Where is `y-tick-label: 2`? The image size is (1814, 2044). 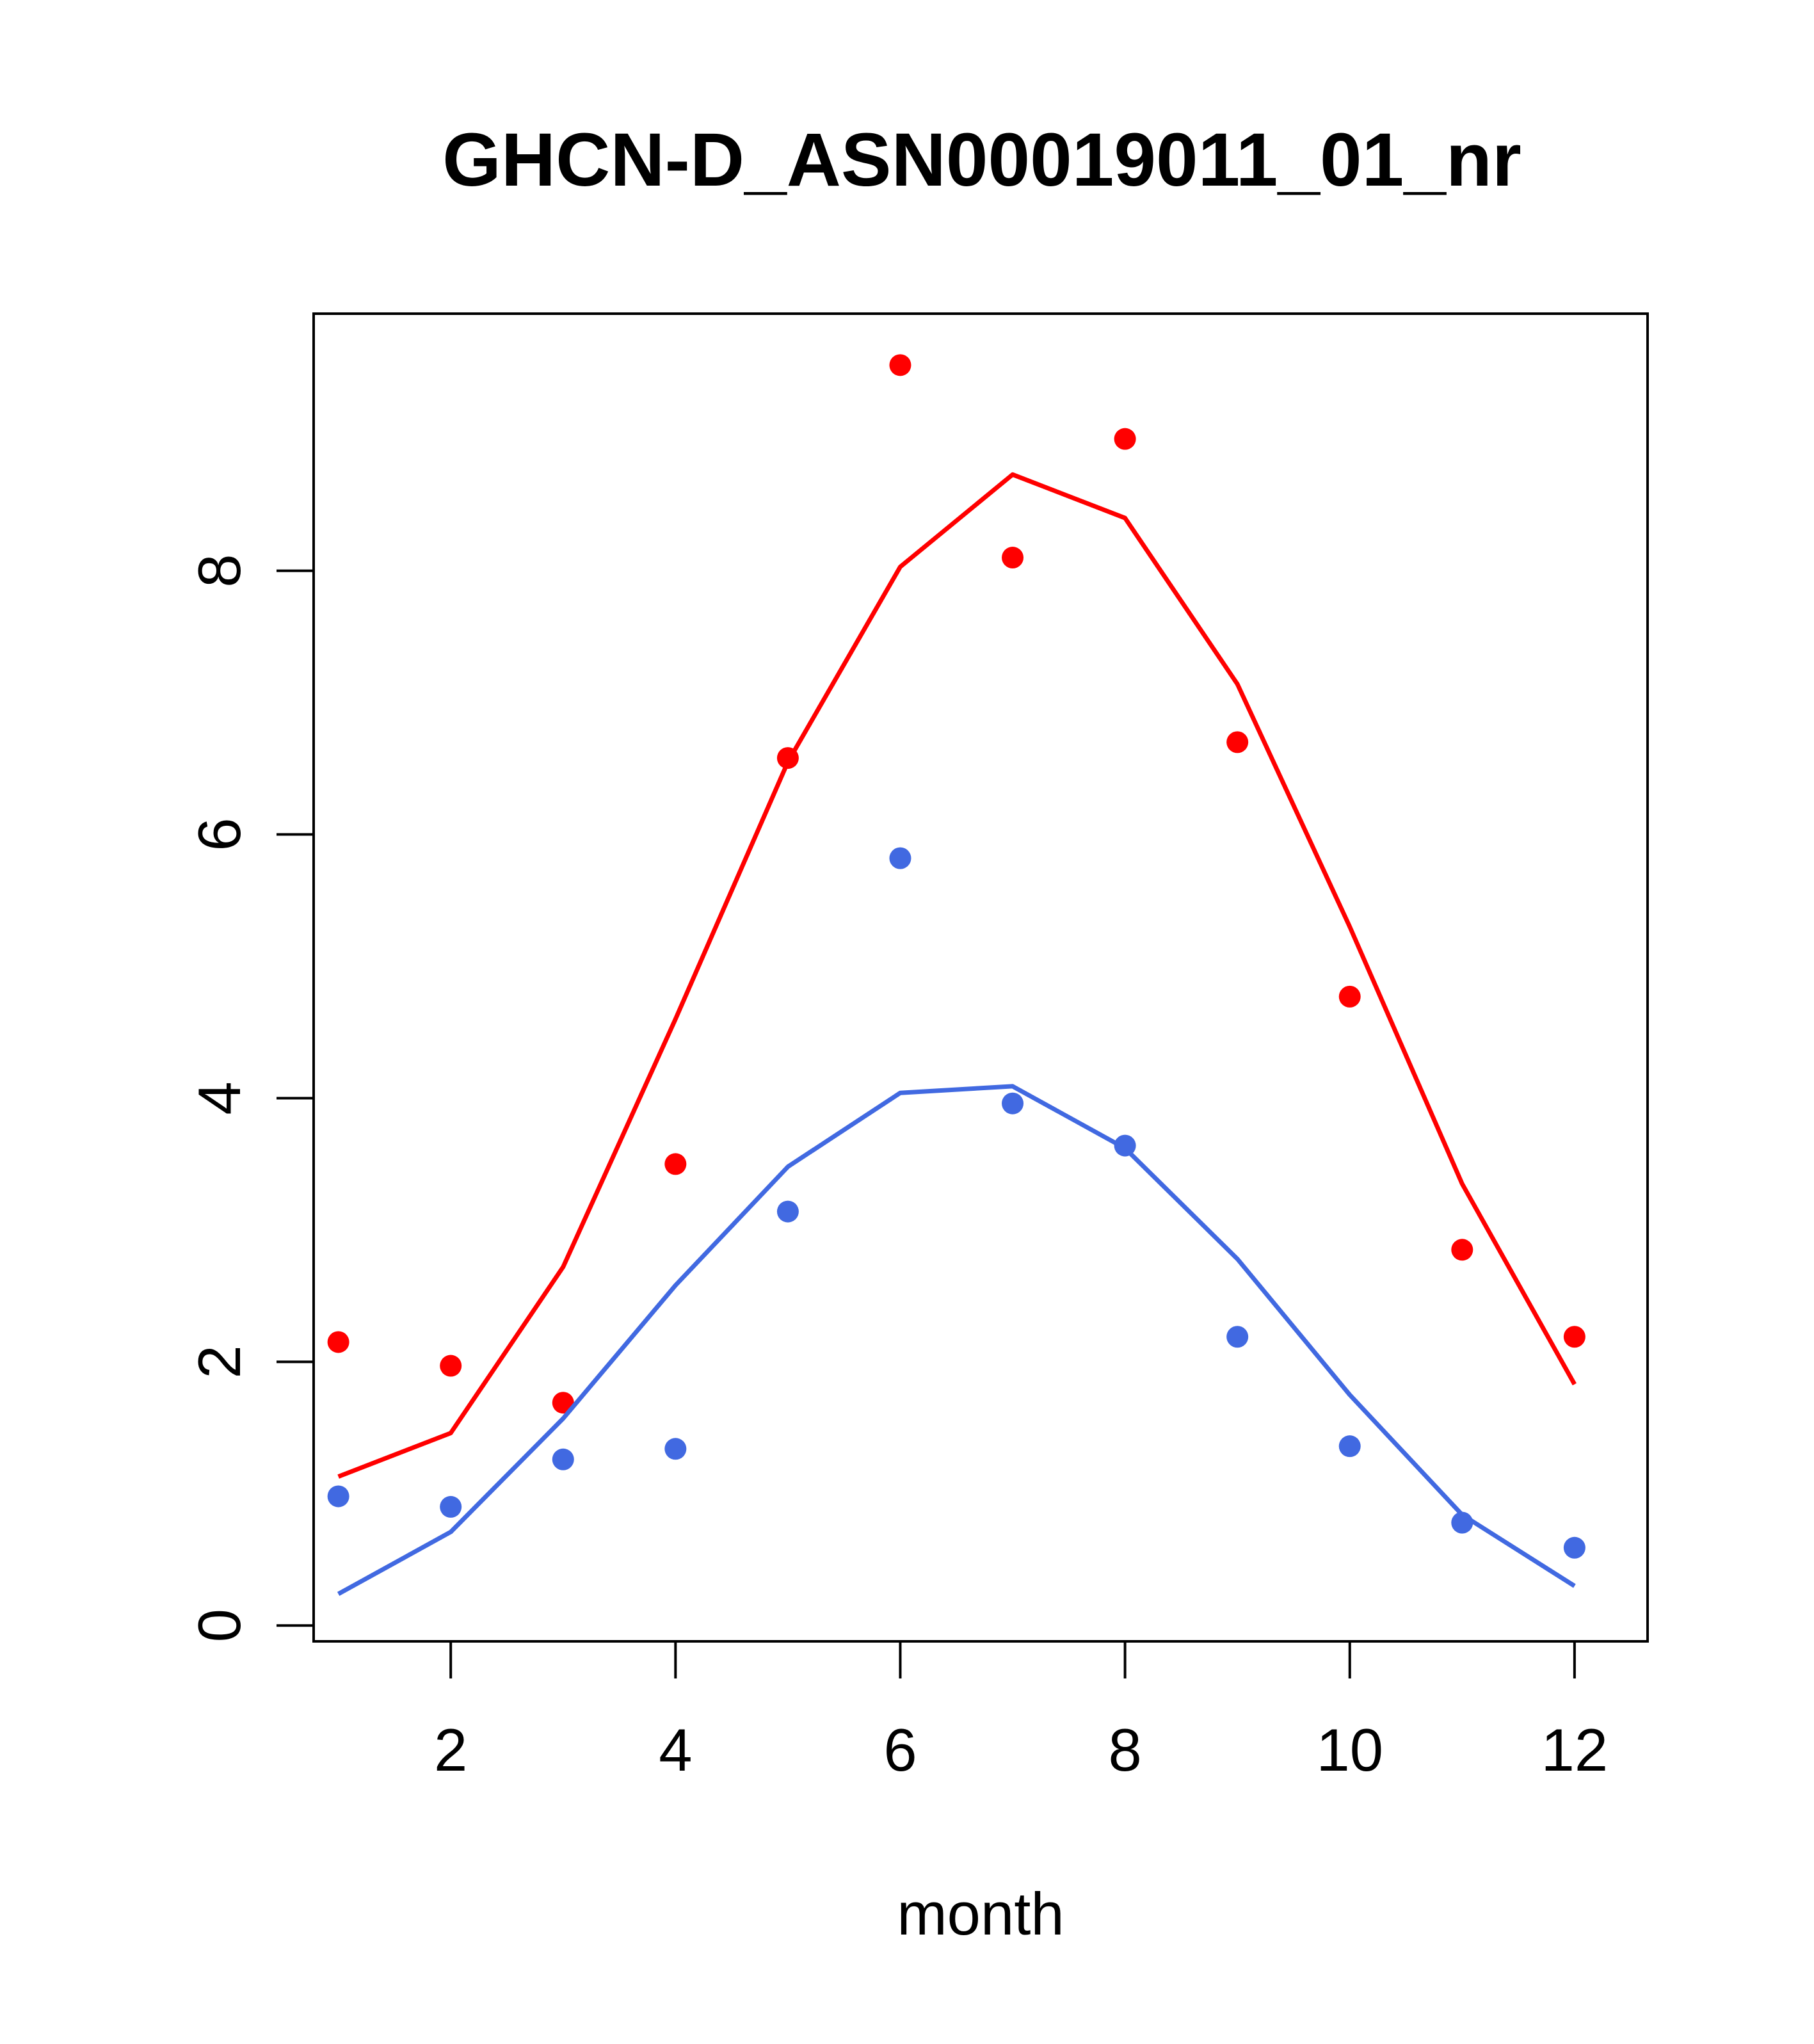 y-tick-label: 2 is located at coordinates (219, 1361).